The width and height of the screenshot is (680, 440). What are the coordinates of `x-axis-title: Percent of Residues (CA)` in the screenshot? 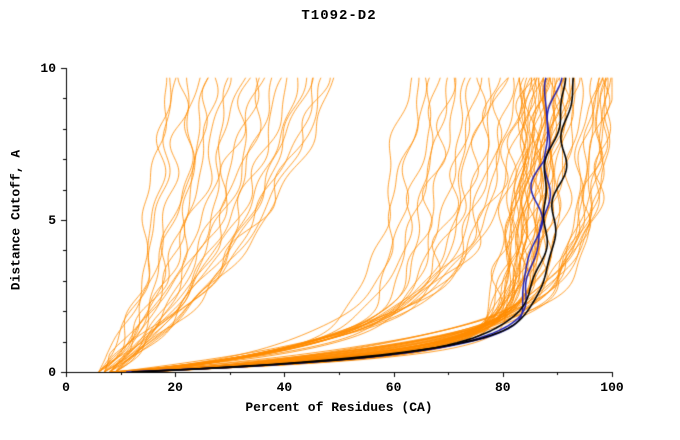 It's located at (339, 407).